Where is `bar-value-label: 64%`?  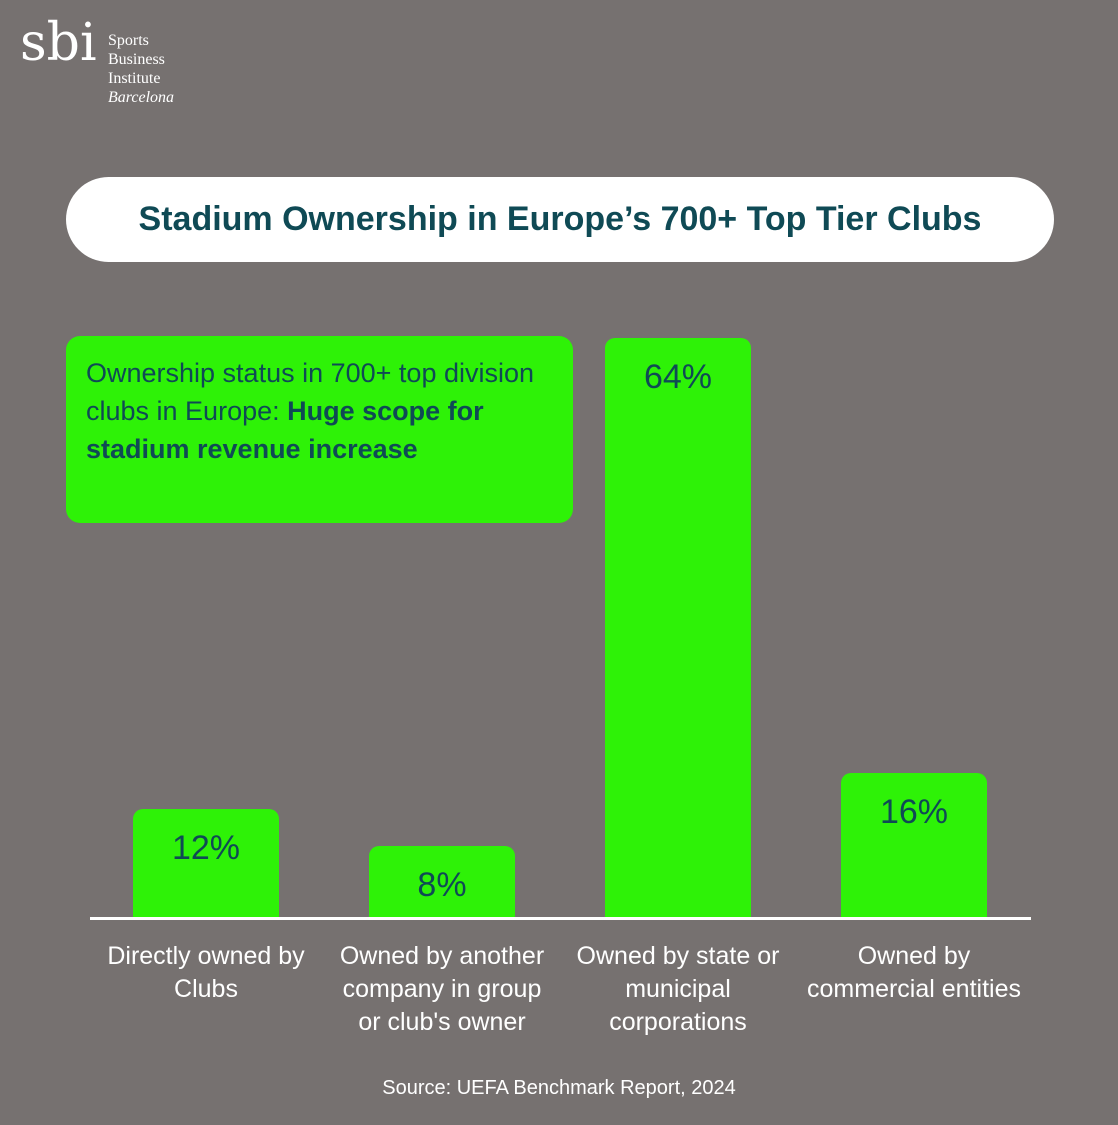 bar-value-label: 64% is located at coordinates (678, 377).